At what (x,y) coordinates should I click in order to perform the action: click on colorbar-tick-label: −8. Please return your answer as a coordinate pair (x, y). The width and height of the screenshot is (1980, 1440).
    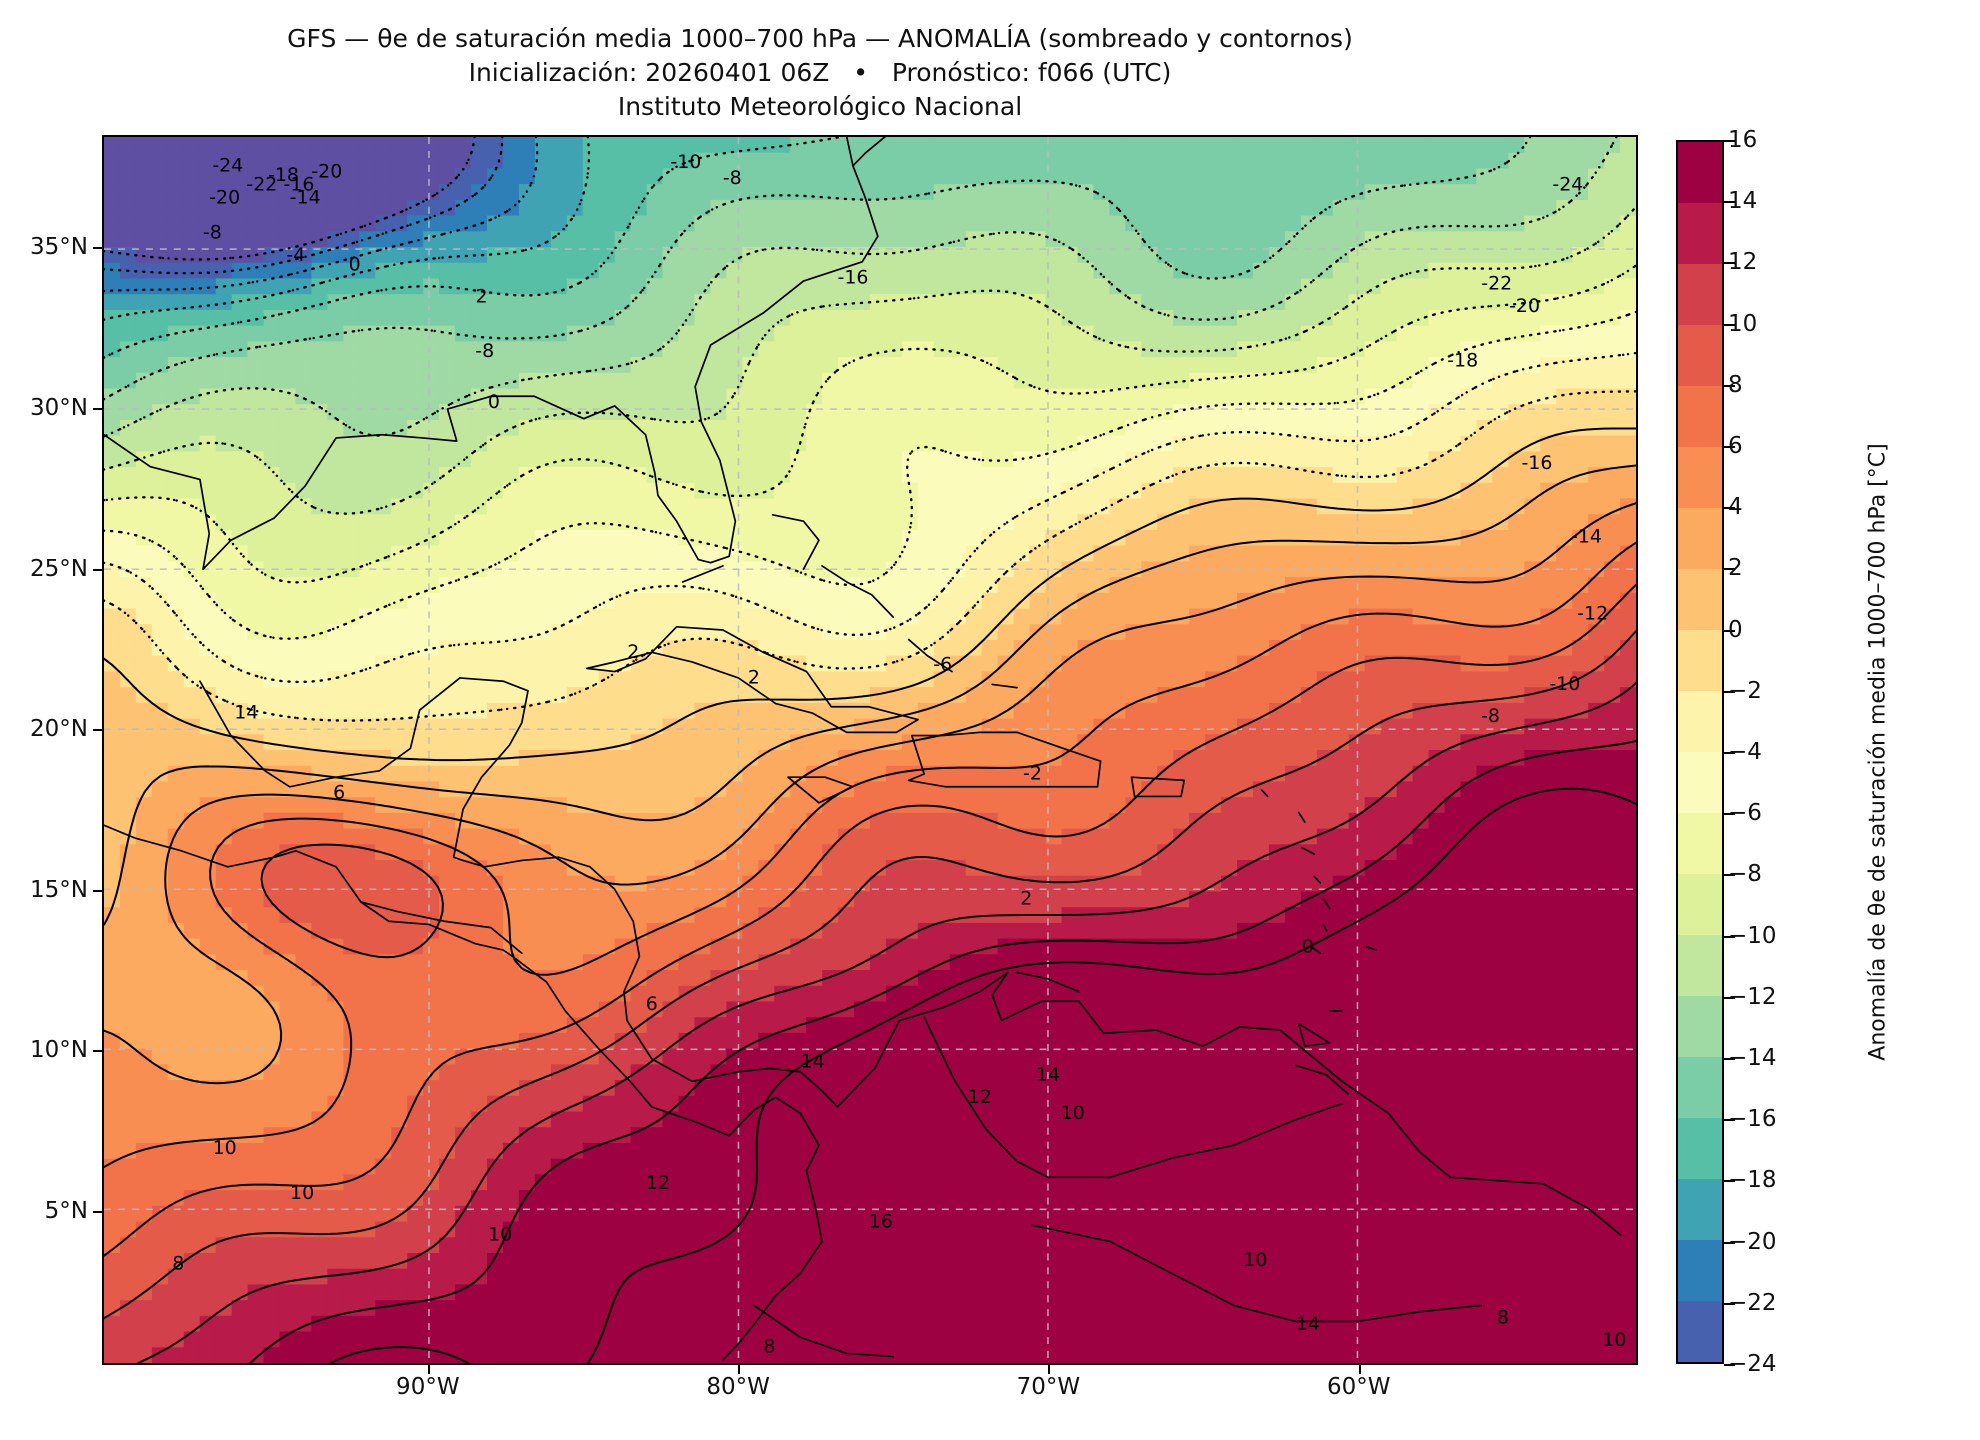
    Looking at the image, I should click on (1745, 874).